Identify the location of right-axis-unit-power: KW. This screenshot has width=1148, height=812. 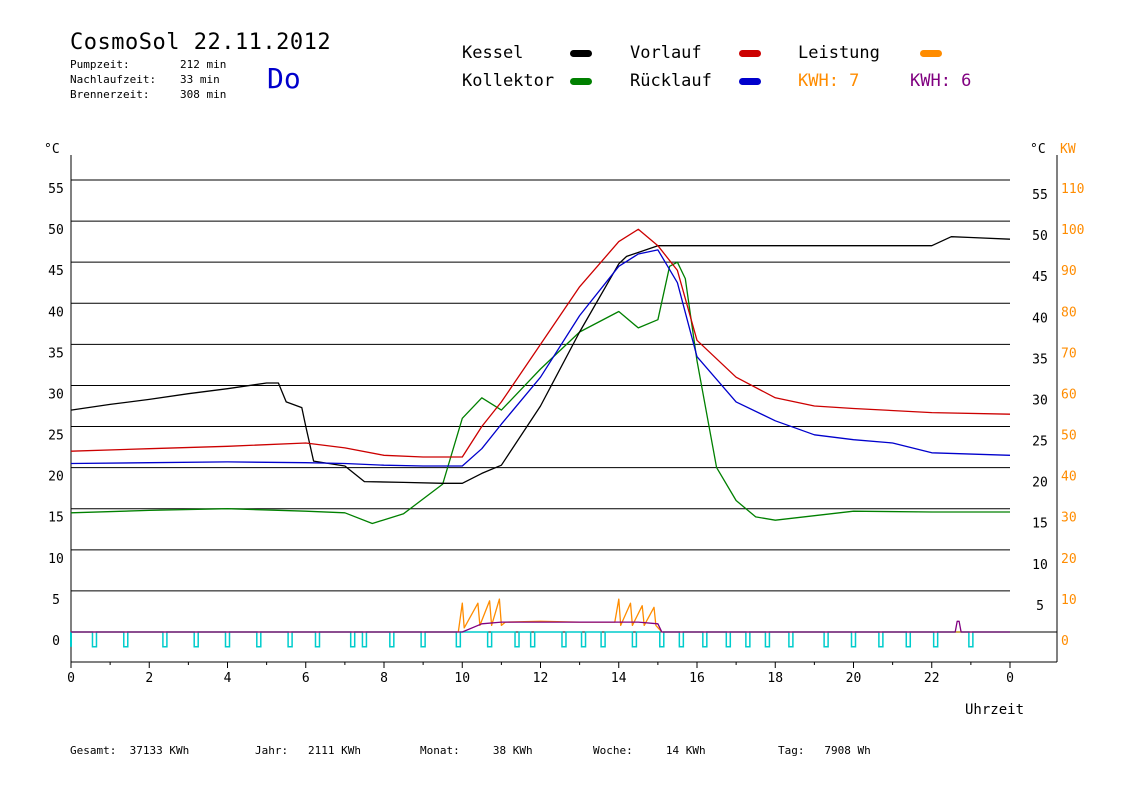
(1068, 149).